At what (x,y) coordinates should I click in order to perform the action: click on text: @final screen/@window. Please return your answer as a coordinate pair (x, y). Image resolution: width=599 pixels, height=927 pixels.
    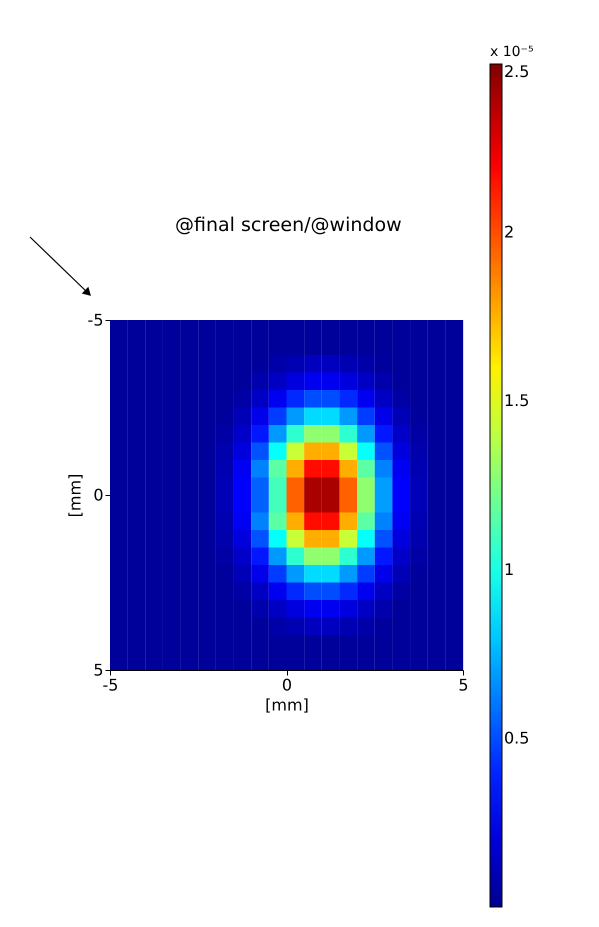
    Looking at the image, I should click on (288, 225).